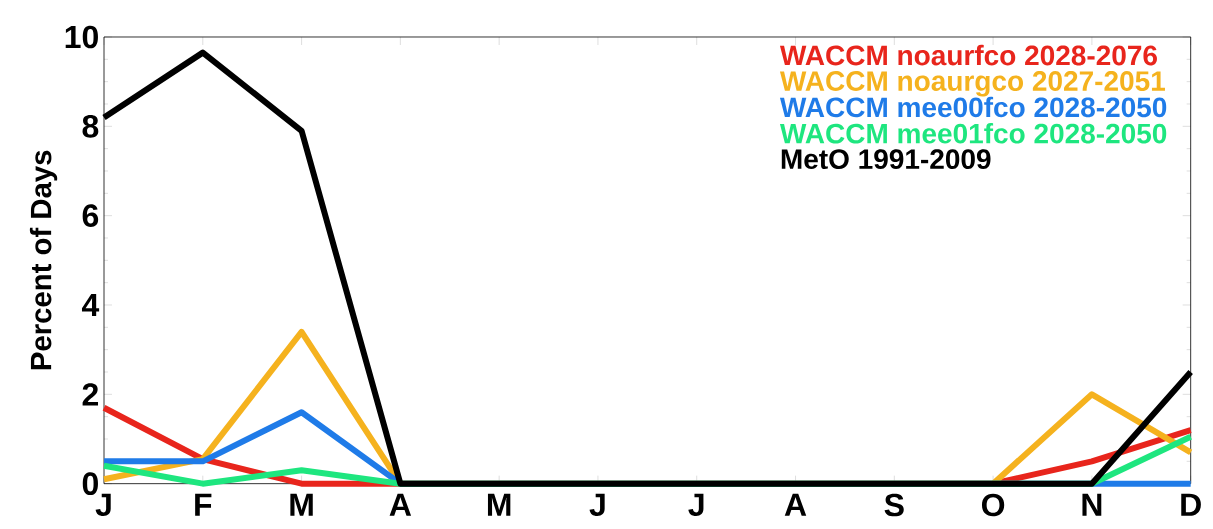 The height and width of the screenshot is (529, 1213). Describe the element at coordinates (886, 159) in the screenshot. I see `text: MetO 1991-2009` at that location.